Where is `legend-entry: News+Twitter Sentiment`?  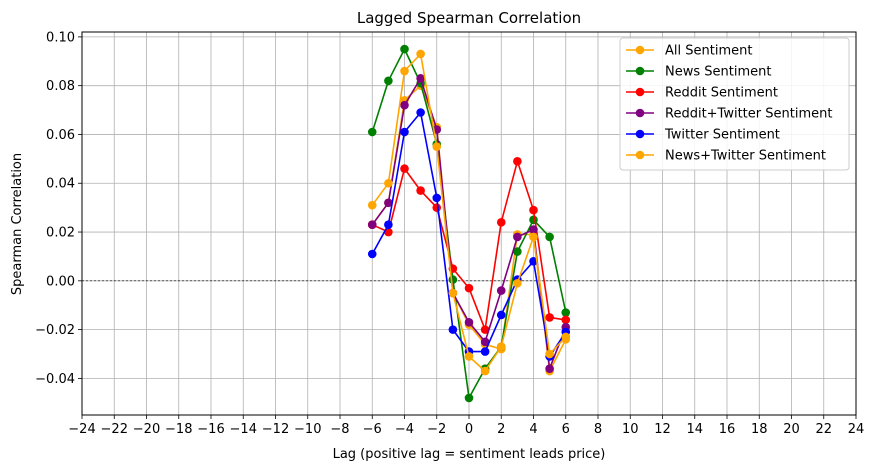
legend-entry: News+Twitter Sentiment is located at coordinates (726, 156).